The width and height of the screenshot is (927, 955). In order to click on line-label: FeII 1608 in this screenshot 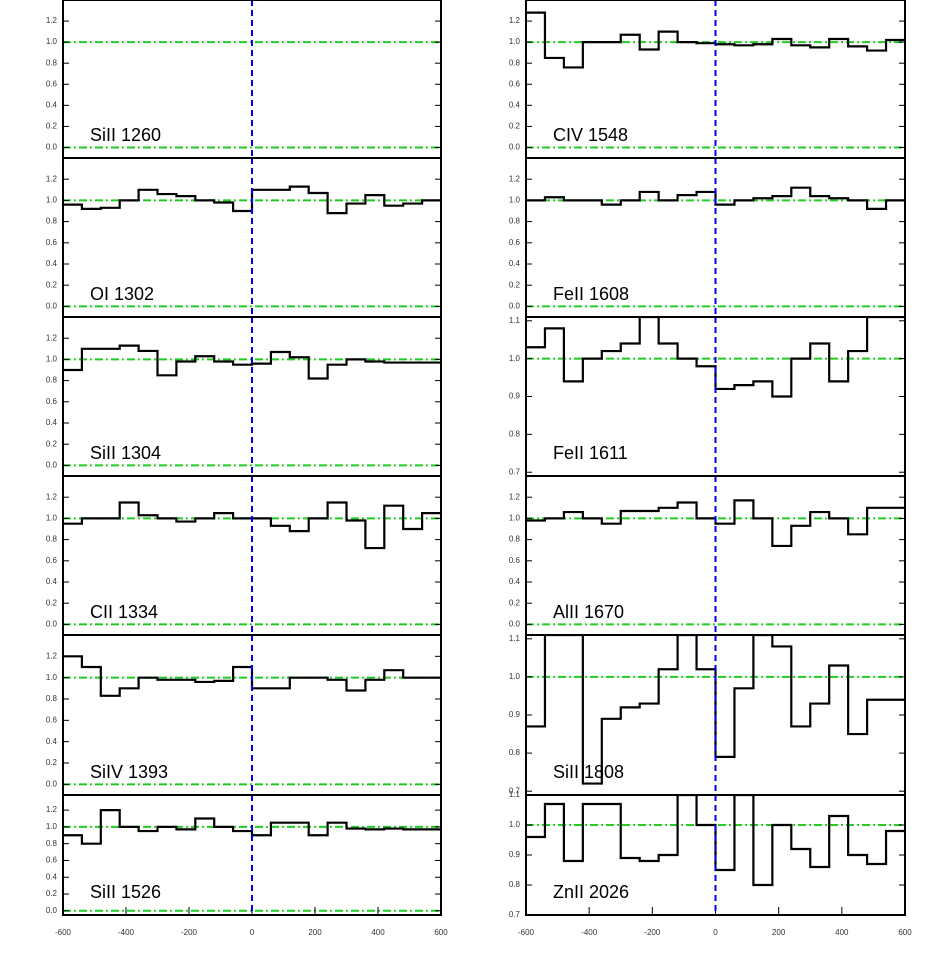, I will do `click(591, 294)`.